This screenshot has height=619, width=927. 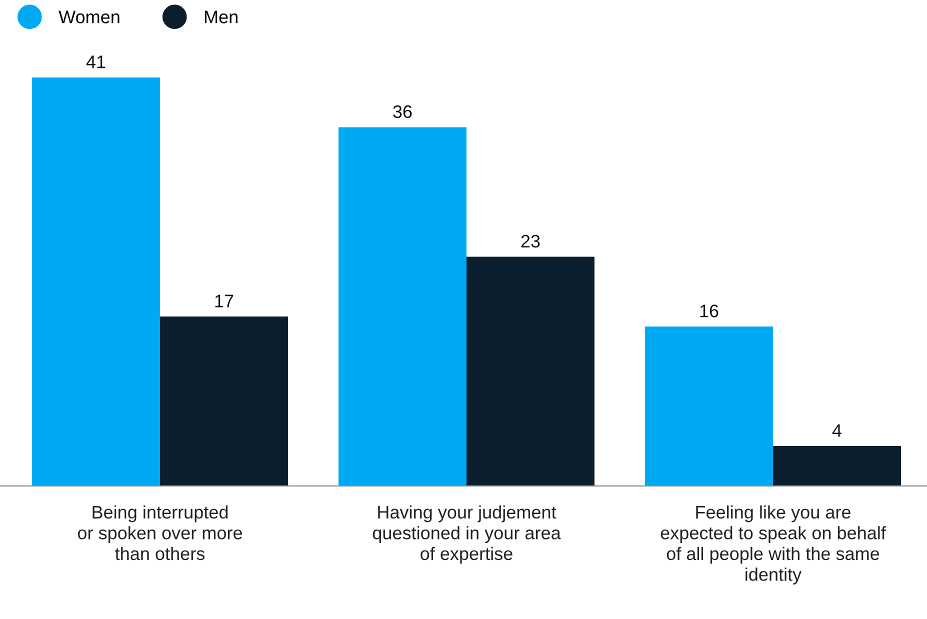 What do you see at coordinates (402, 111) in the screenshot?
I see `data-label: 36` at bounding box center [402, 111].